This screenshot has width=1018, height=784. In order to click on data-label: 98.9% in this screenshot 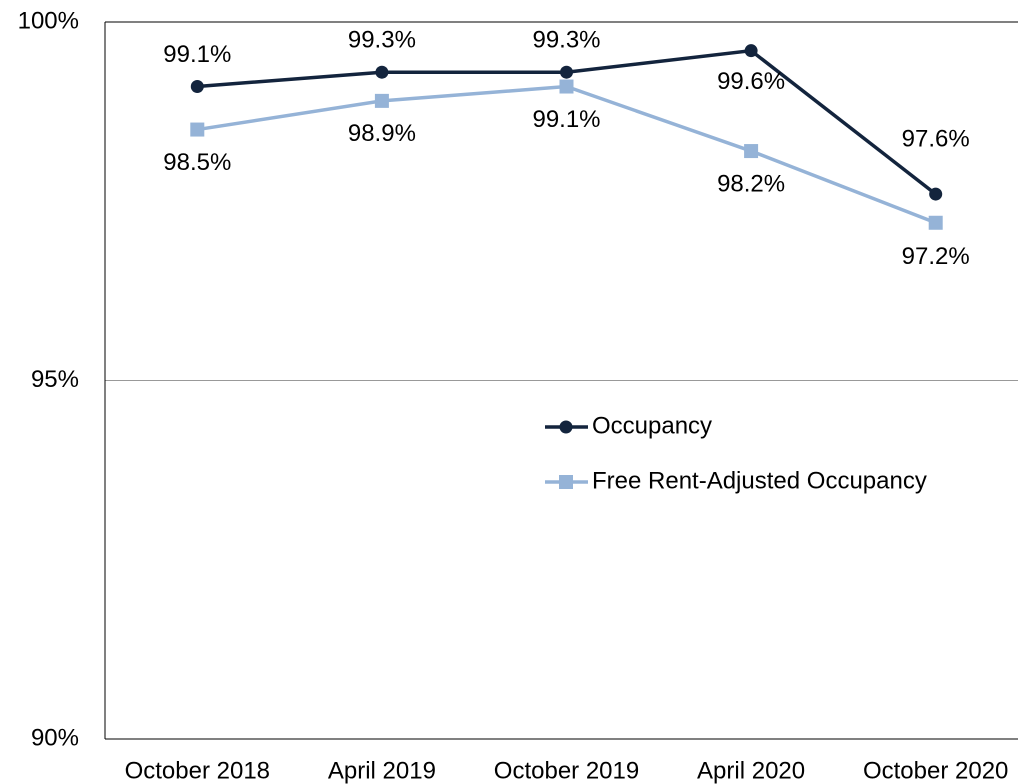, I will do `click(382, 133)`.